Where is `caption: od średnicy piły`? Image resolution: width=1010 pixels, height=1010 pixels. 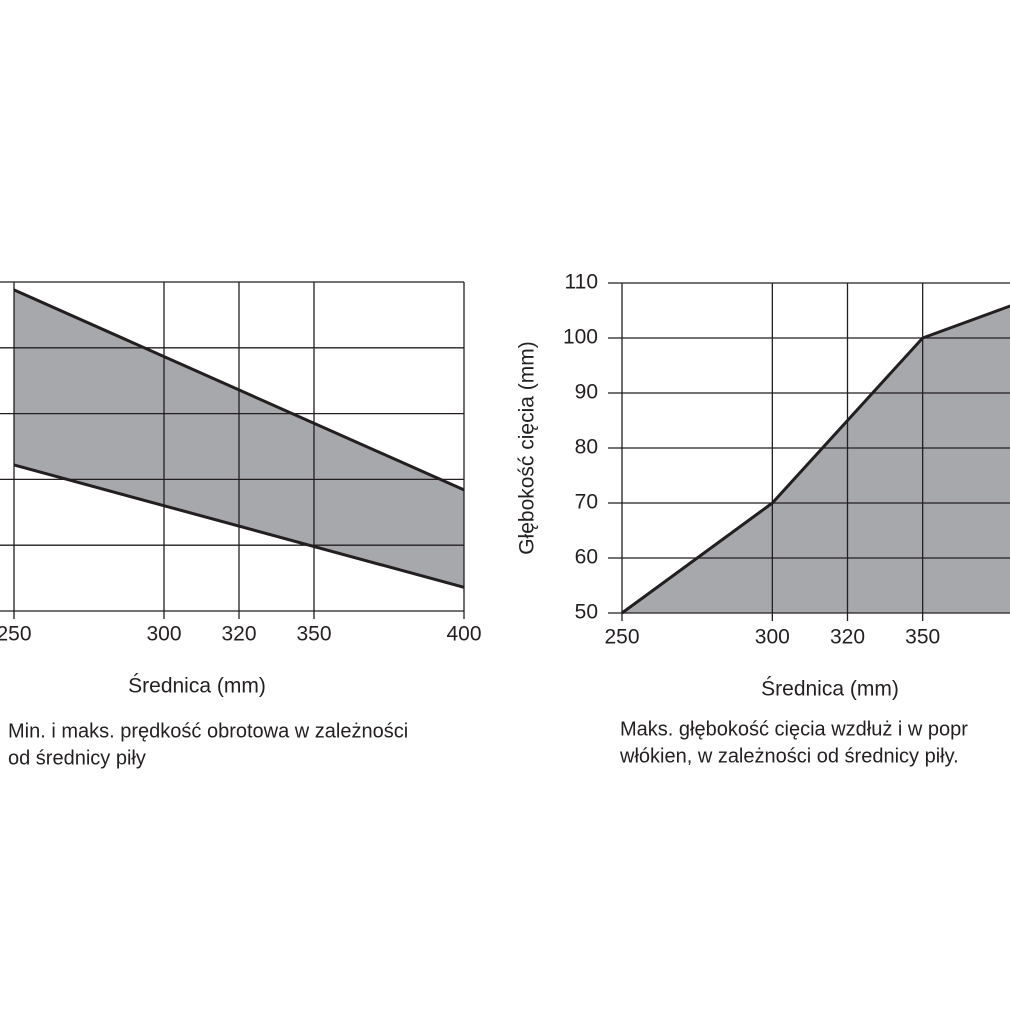
caption: od średnicy piły is located at coordinates (77, 758).